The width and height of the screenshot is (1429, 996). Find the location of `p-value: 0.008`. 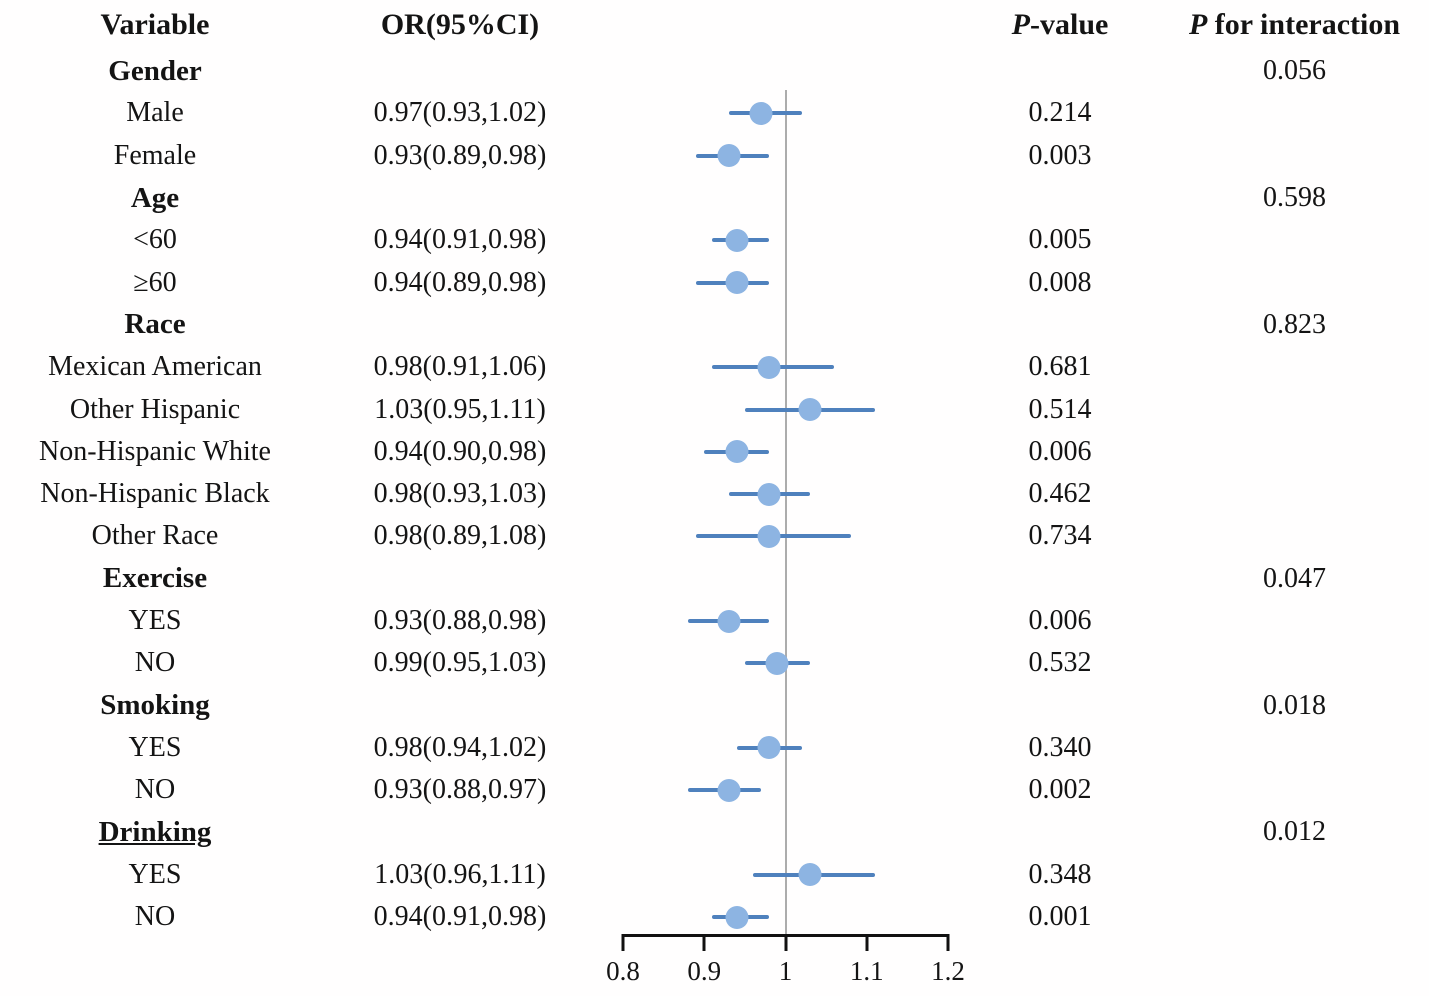

p-value: 0.008 is located at coordinates (1060, 282).